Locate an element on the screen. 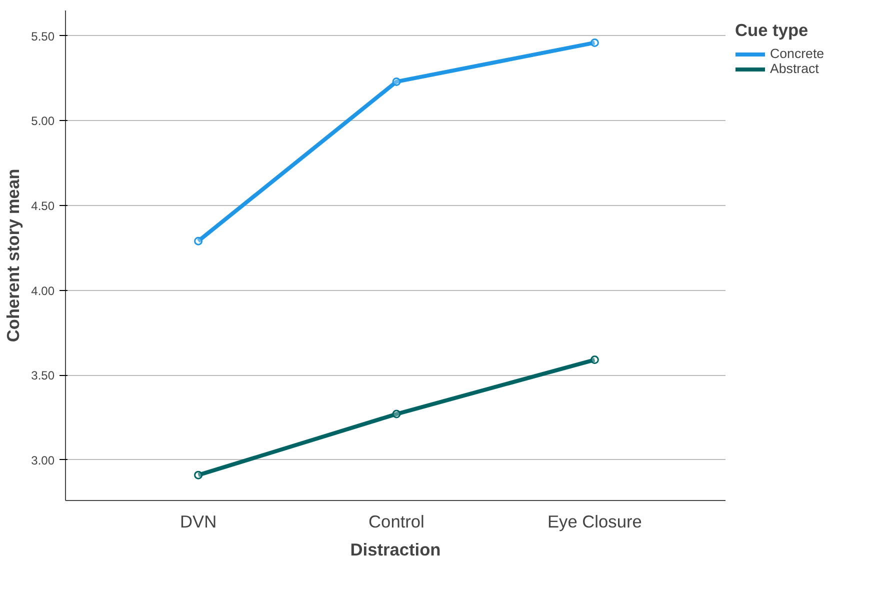 Image resolution: width=893 pixels, height=616 pixels. y-tick-label: 5.50 is located at coordinates (43, 36).